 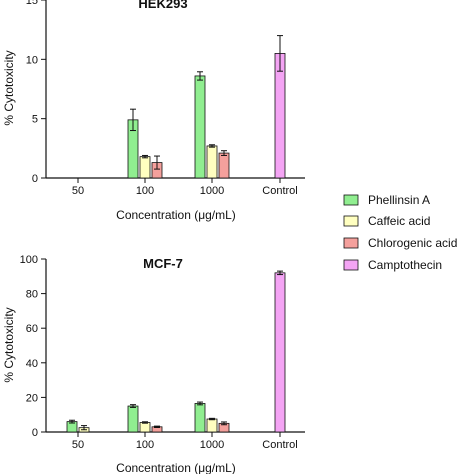 I want to click on legend-label: Camptothecin, so click(x=405, y=265).